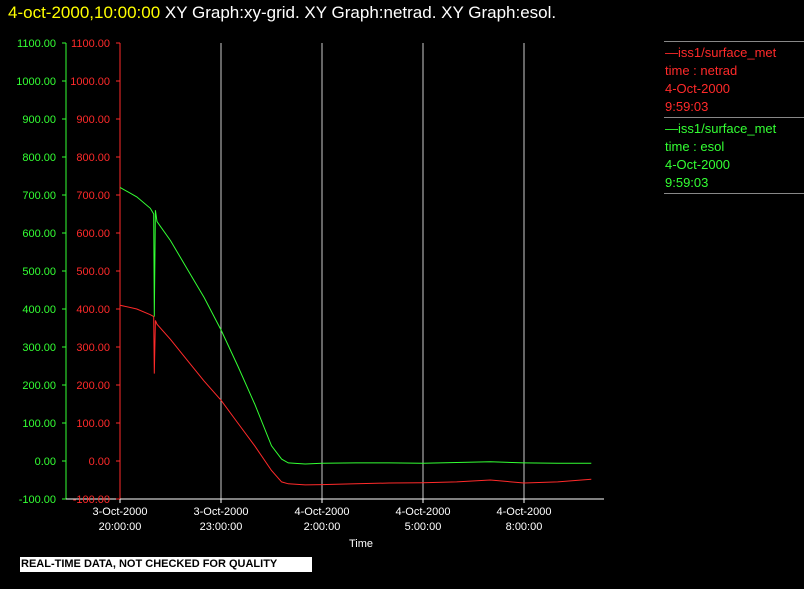 This screenshot has height=589, width=804. Describe the element at coordinates (90, 82) in the screenshot. I see `y-tick-label-netrad: 1000.00` at that location.